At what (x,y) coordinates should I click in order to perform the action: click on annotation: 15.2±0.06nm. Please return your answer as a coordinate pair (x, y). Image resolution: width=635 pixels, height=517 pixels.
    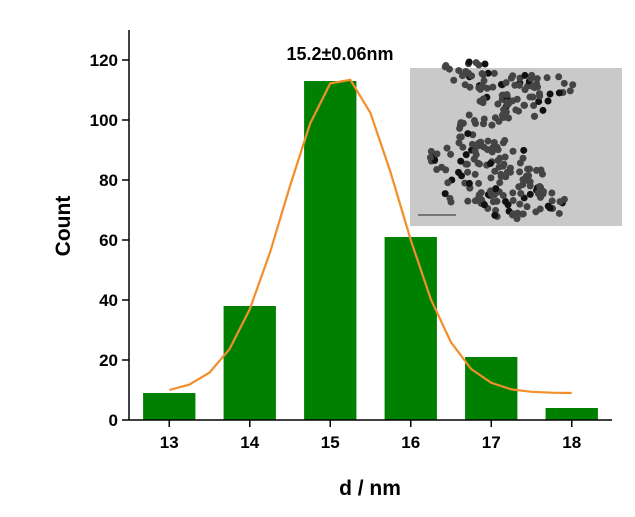
    Looking at the image, I should click on (340, 54).